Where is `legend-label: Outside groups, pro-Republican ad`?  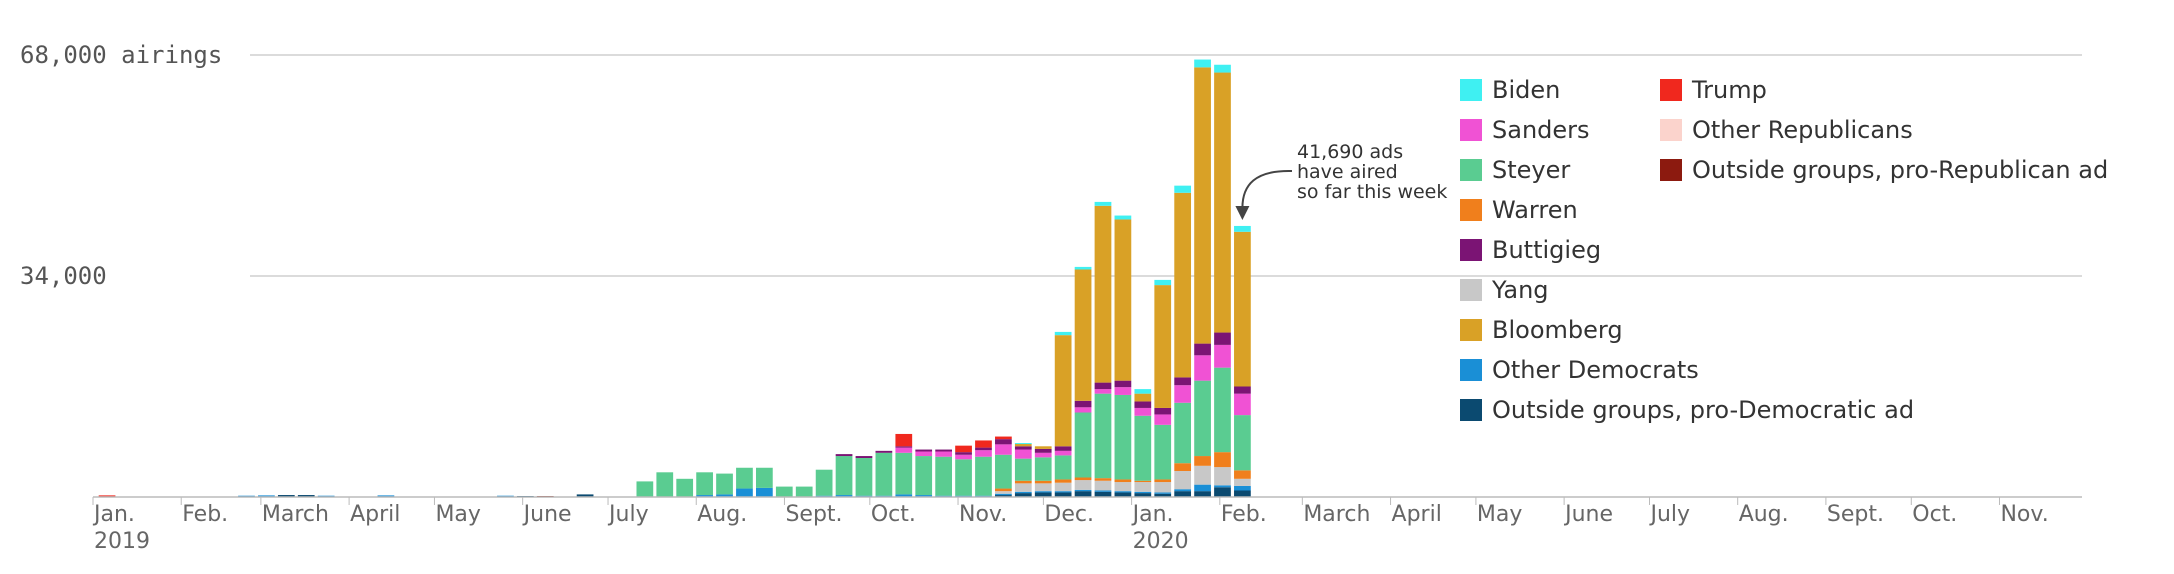 legend-label: Outside groups, pro-Republican ad is located at coordinates (1900, 170).